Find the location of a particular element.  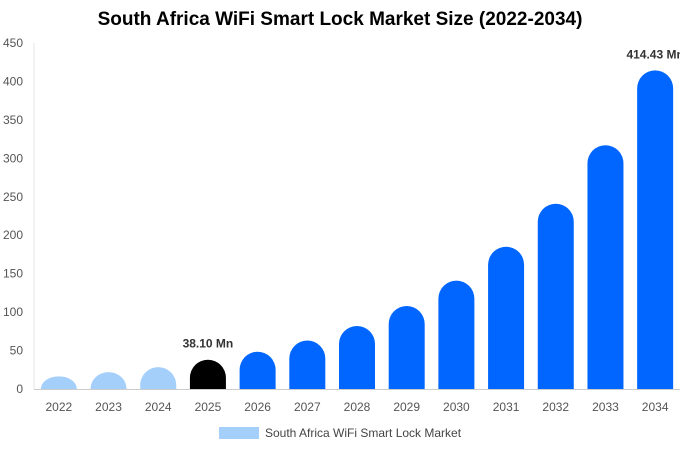

x-tick-label: 2025 is located at coordinates (208, 407).